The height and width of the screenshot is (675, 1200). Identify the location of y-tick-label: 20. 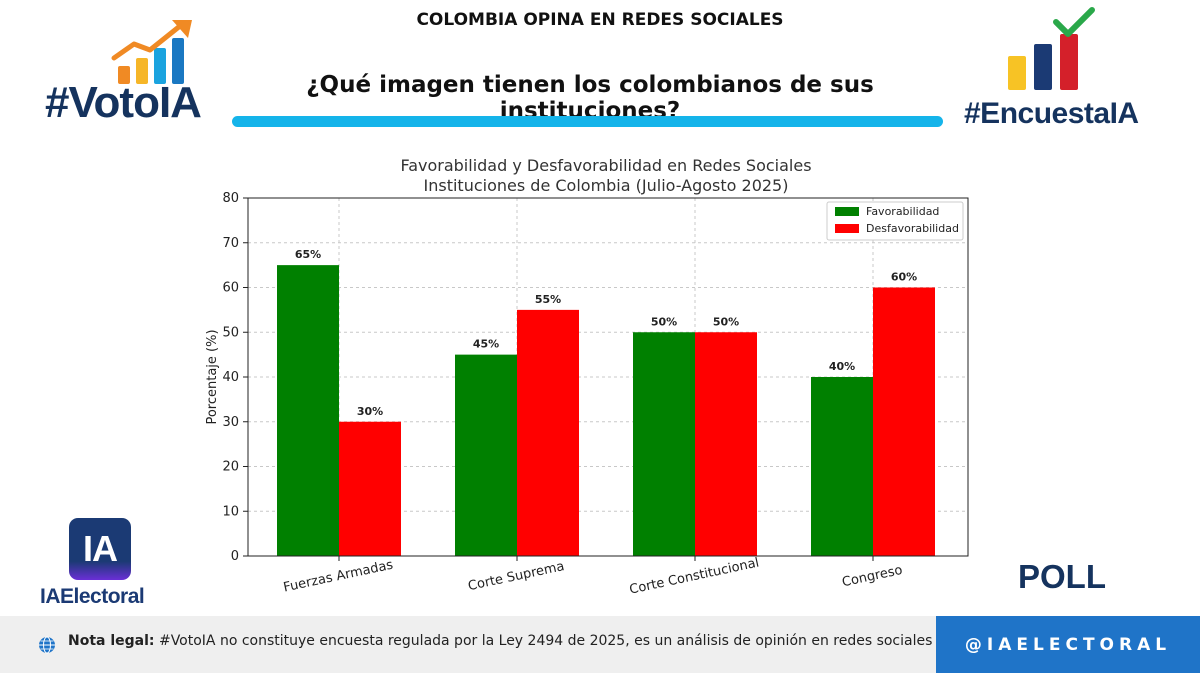
(230, 467).